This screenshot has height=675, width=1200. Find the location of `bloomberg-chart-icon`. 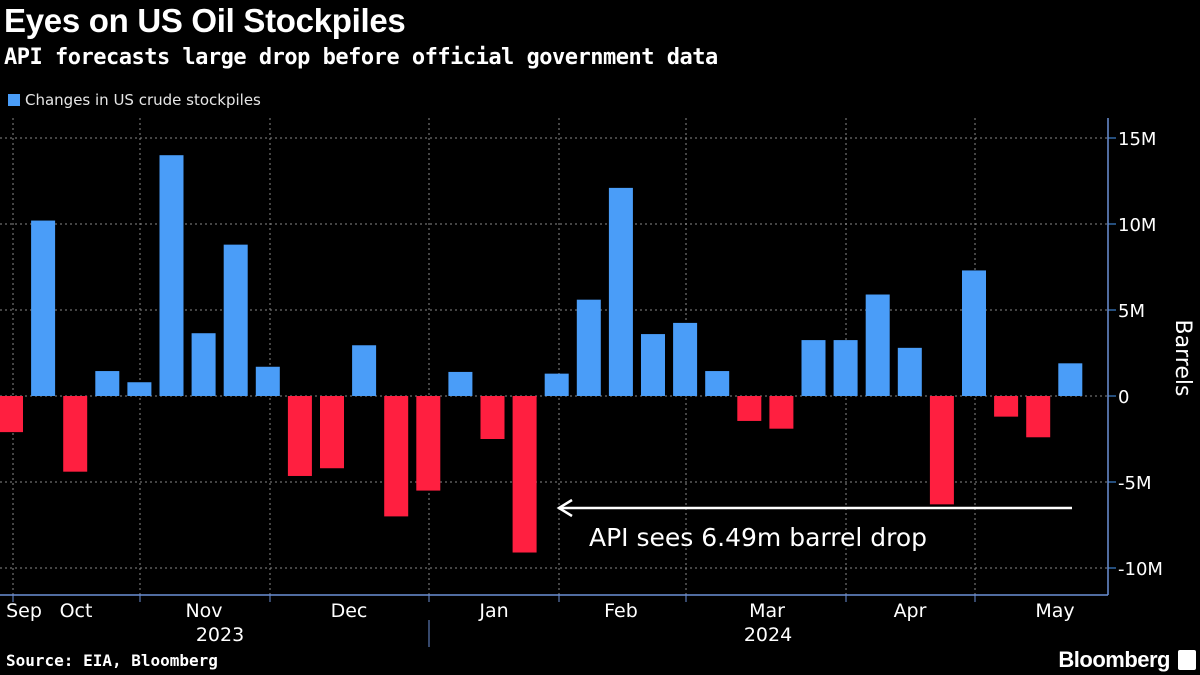

bloomberg-chart-icon is located at coordinates (1187, 660).